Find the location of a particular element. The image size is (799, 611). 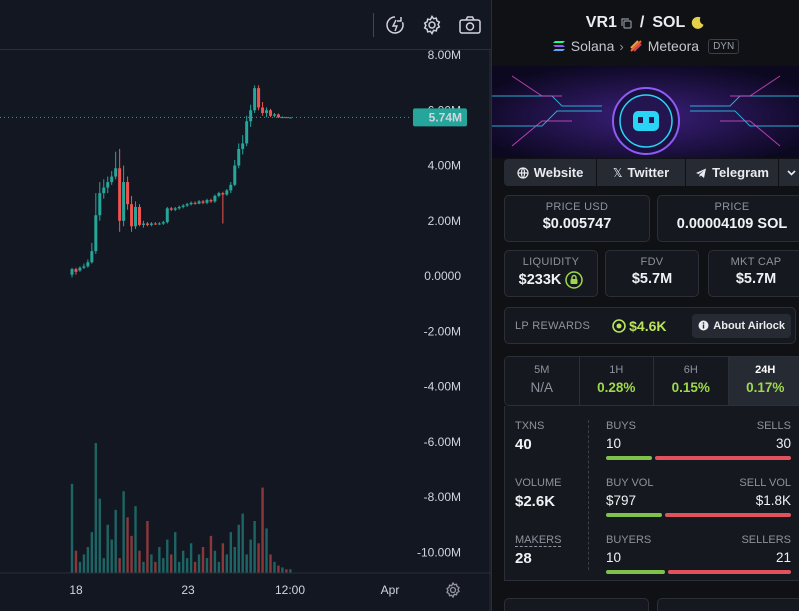

timeframe-tabs: 5M N/A 1H 0.28% 6H 0.15% 24H 0.17% is located at coordinates (651, 381).